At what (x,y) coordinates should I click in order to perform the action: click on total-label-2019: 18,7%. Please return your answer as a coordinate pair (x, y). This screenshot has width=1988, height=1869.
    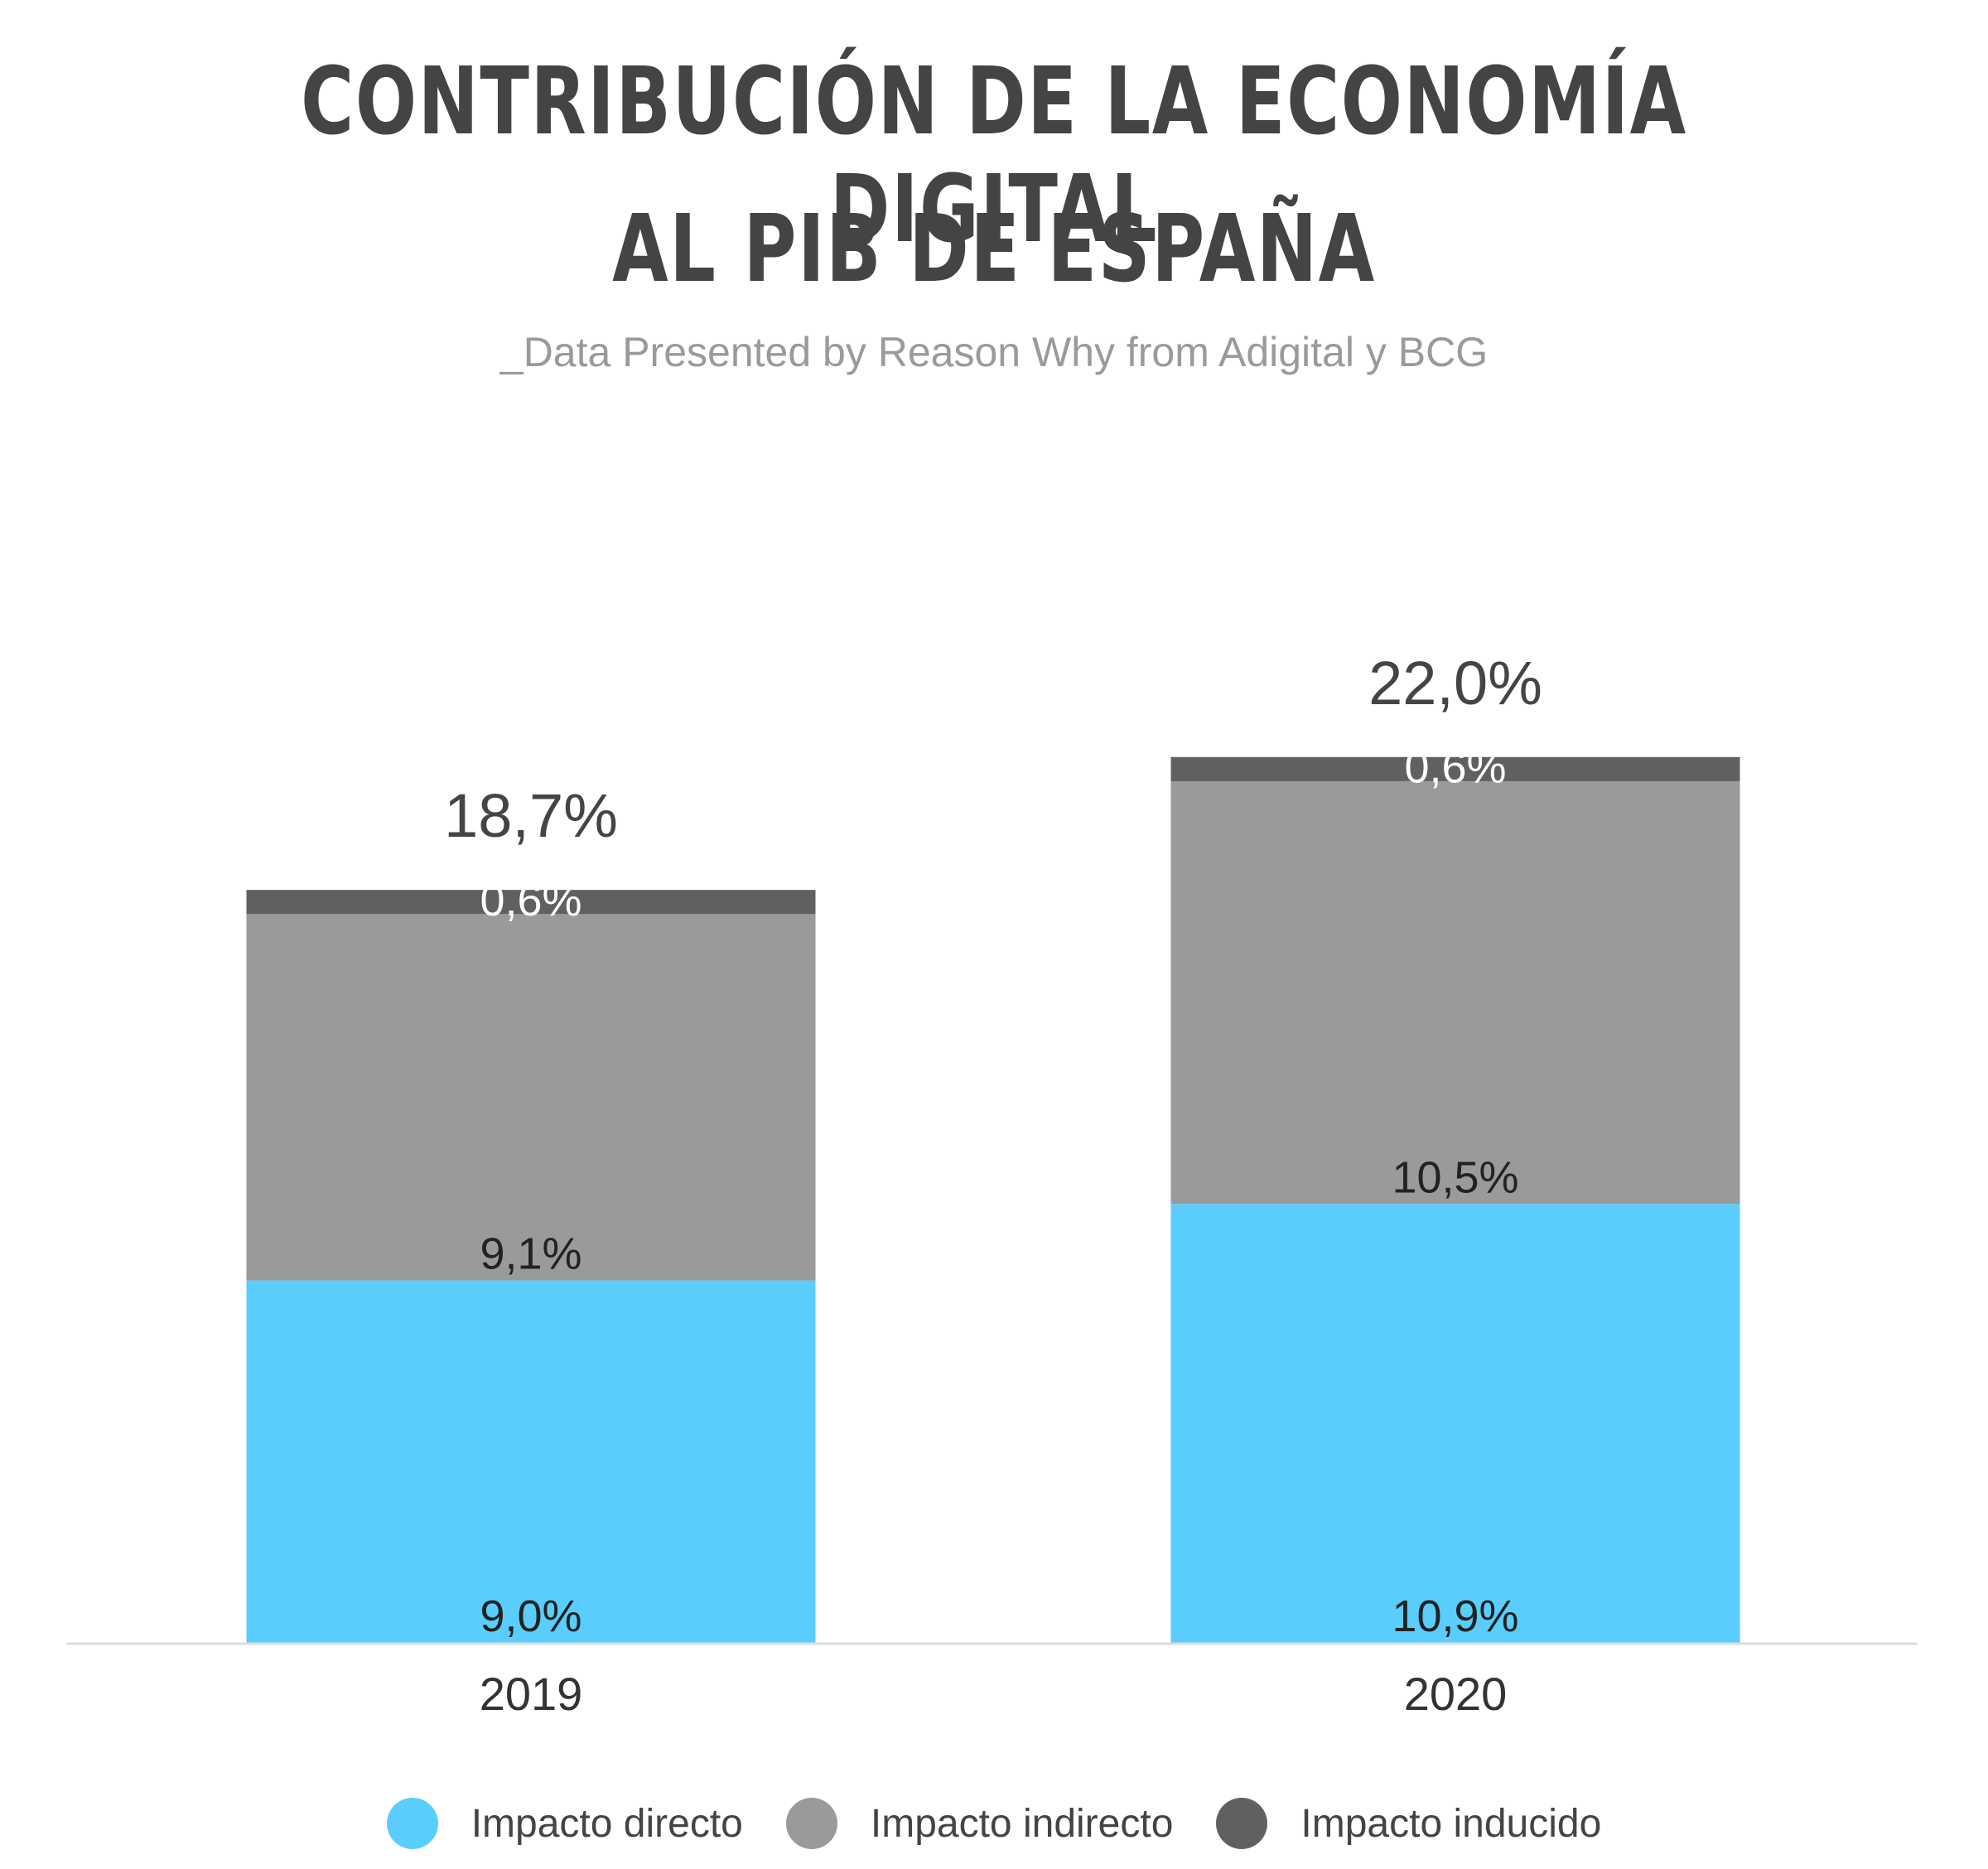
    Looking at the image, I should click on (531, 815).